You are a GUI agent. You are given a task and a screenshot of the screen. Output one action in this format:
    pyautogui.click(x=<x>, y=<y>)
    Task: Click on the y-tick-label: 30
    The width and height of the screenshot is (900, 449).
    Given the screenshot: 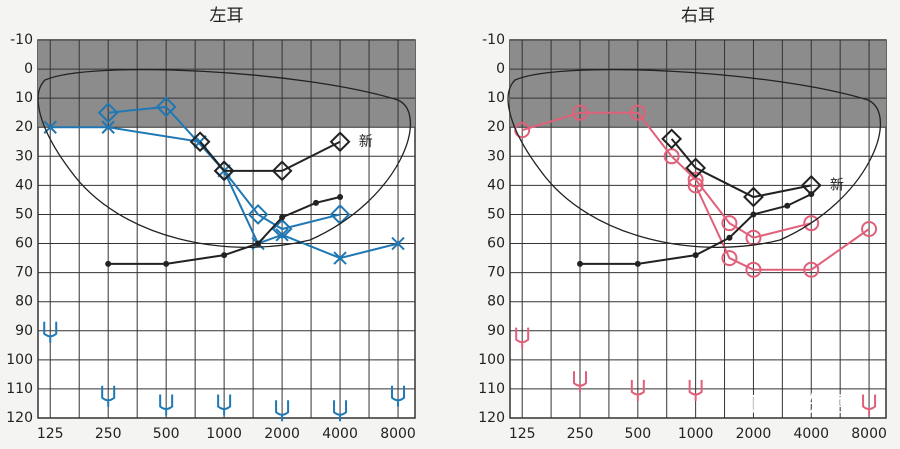 What is the action you would take?
    pyautogui.click(x=496, y=156)
    